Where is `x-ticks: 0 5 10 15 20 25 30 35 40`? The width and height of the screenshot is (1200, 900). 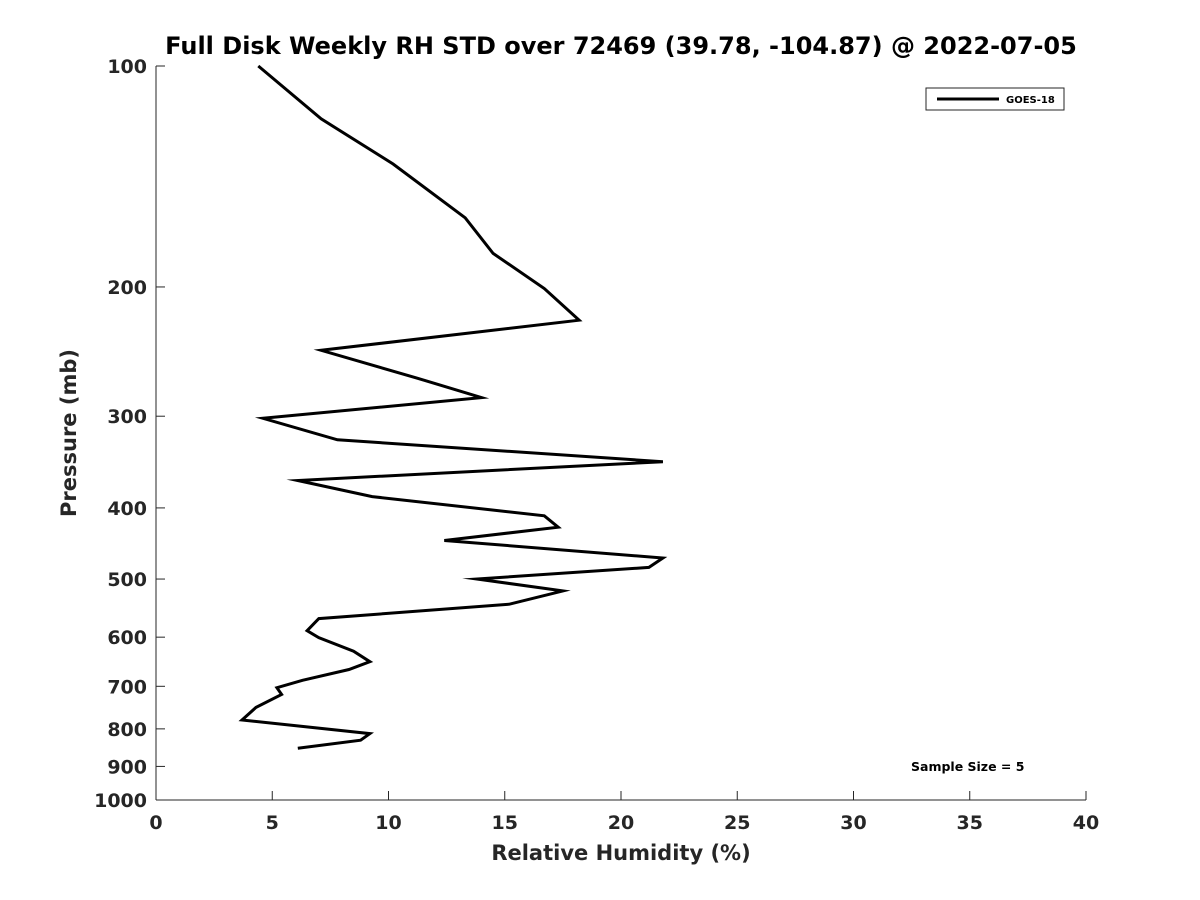
x-ticks: 0 5 10 15 20 25 30 35 40 is located at coordinates (624, 812).